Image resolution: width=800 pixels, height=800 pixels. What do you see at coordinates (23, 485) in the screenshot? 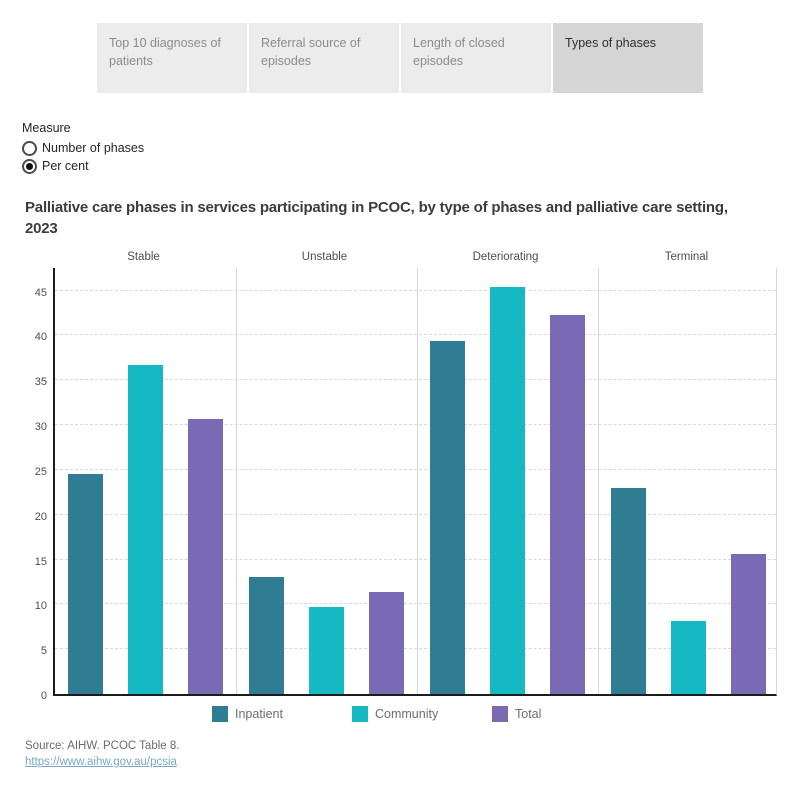
I see `y-axis-labels: 0 5 10 15 20 25 30 35 40 45` at bounding box center [23, 485].